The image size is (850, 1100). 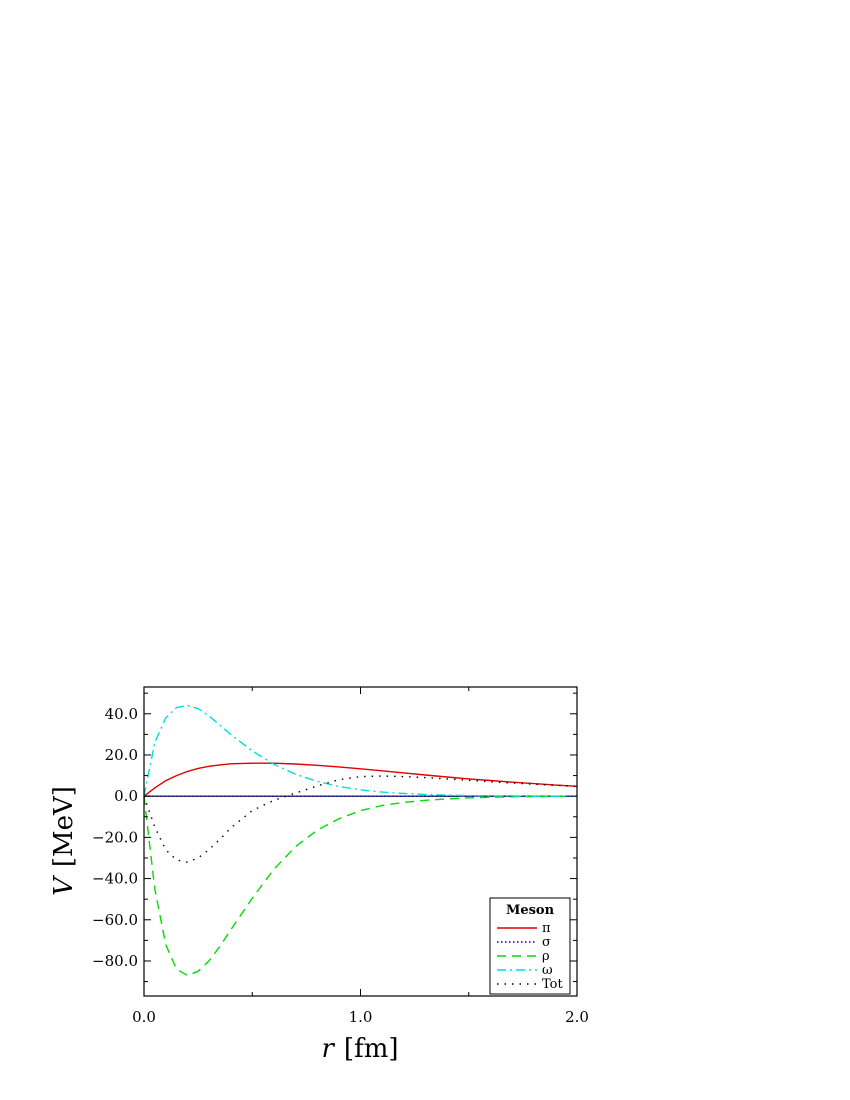 I want to click on x-tick-label: 1.0, so click(x=361, y=1017).